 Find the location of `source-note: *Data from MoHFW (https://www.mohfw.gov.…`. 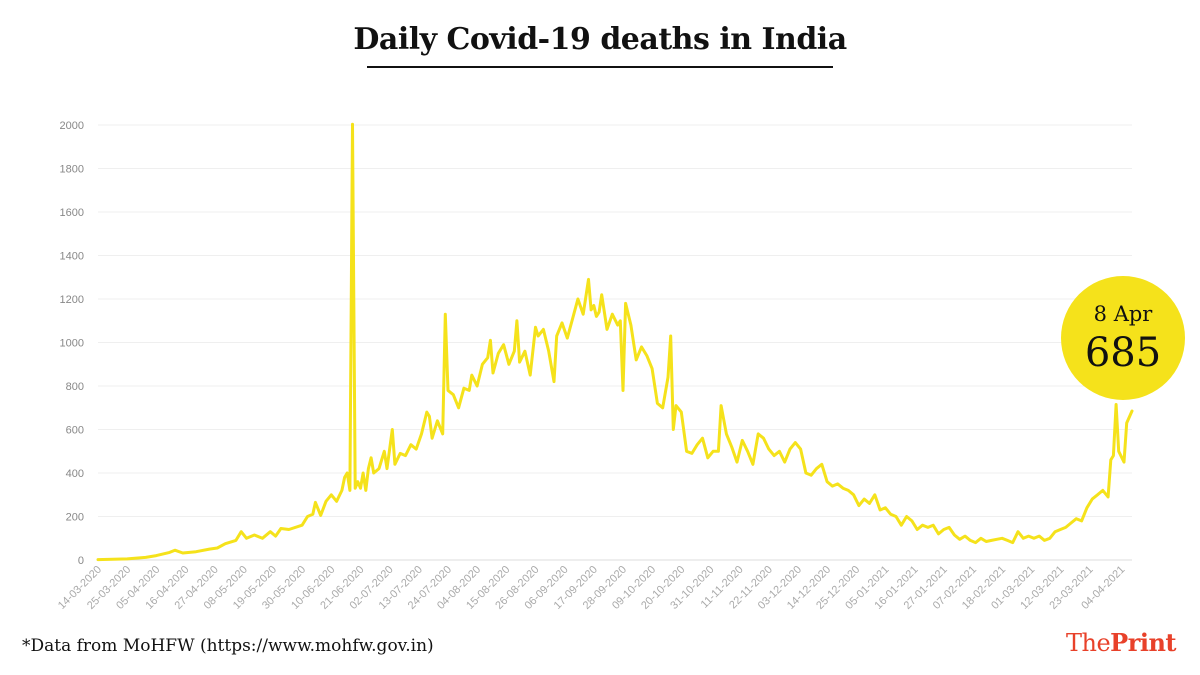

source-note: *Data from MoHFW (https://www.mohfw.gov.… is located at coordinates (228, 646).